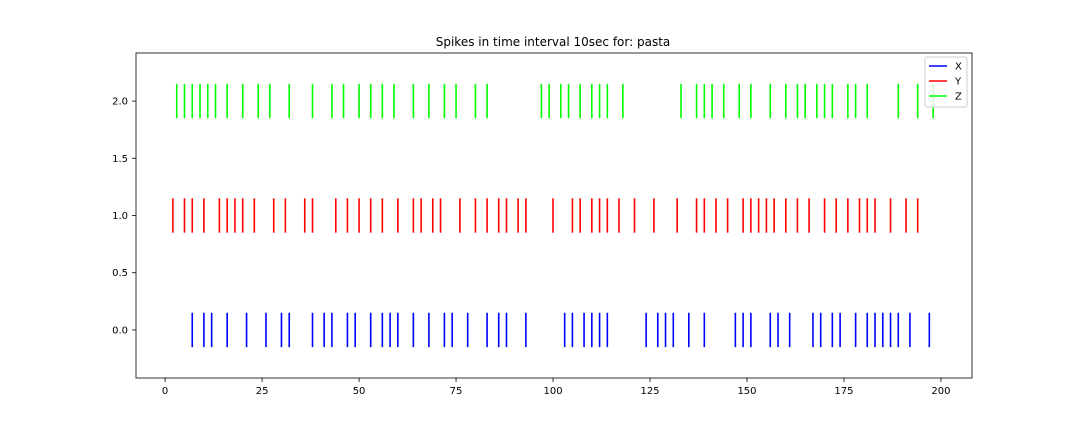 The width and height of the screenshot is (1080, 432). Describe the element at coordinates (958, 82) in the screenshot. I see `legend-label: Y` at that location.